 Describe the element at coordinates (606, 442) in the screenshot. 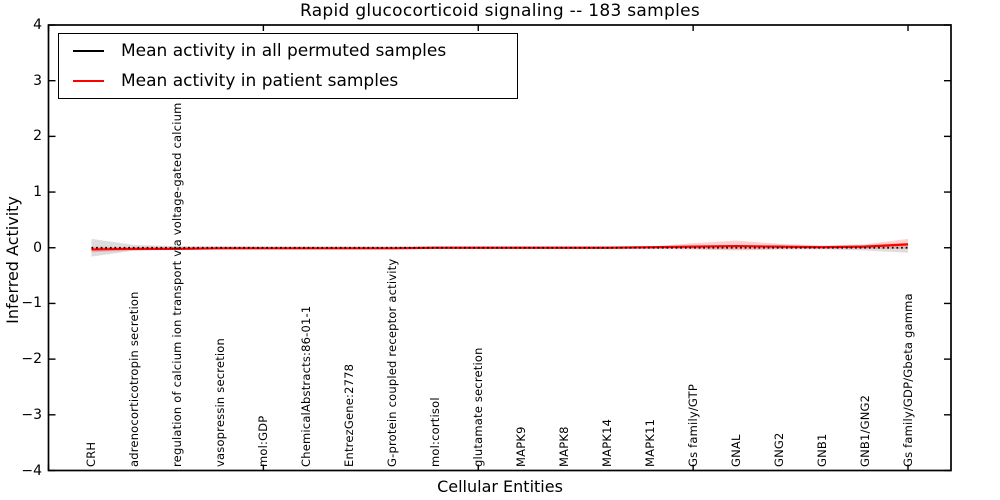

I see `category-label: MAPK14` at that location.